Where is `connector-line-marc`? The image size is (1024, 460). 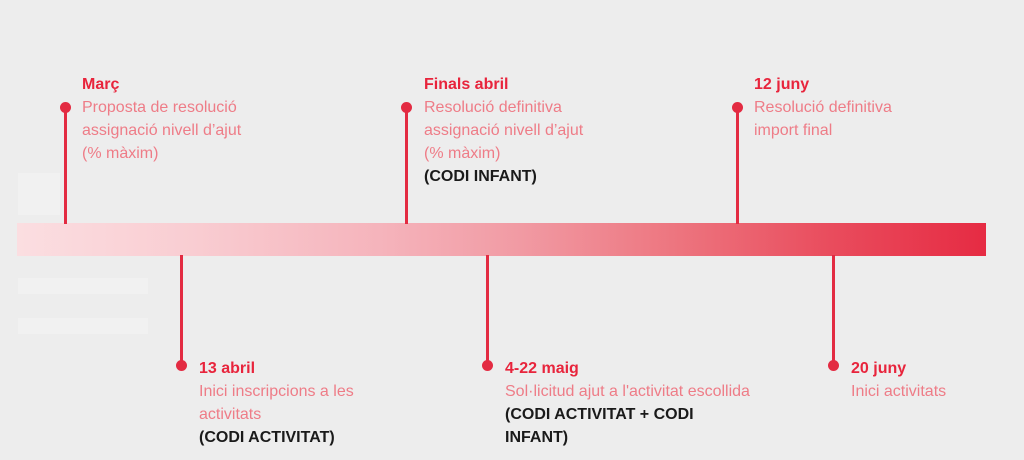 connector-line-marc is located at coordinates (65, 168).